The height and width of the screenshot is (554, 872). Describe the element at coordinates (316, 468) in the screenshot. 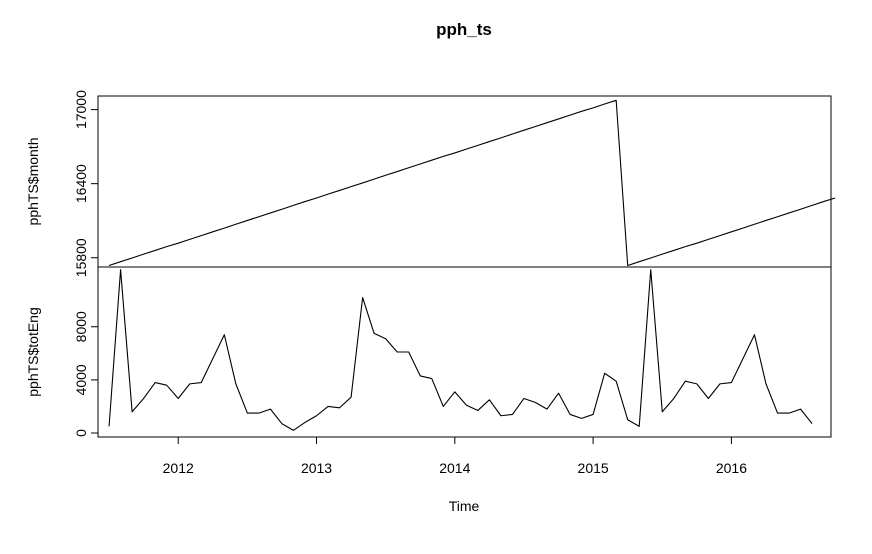

I see `x-tick-label-1: 2013` at that location.